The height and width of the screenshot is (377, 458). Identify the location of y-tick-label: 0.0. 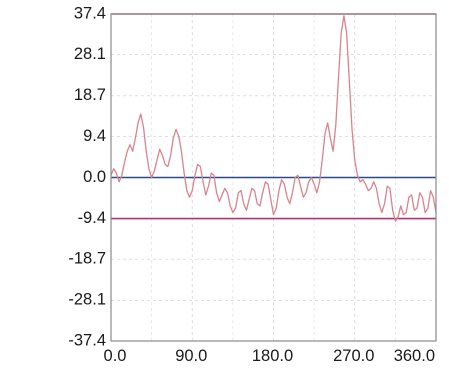
(94, 177).